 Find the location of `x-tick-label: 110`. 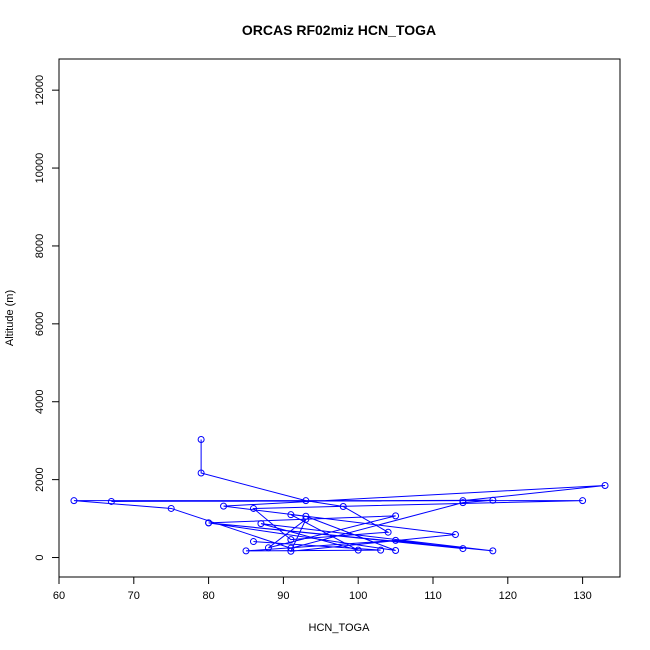

x-tick-label: 110 is located at coordinates (433, 596).